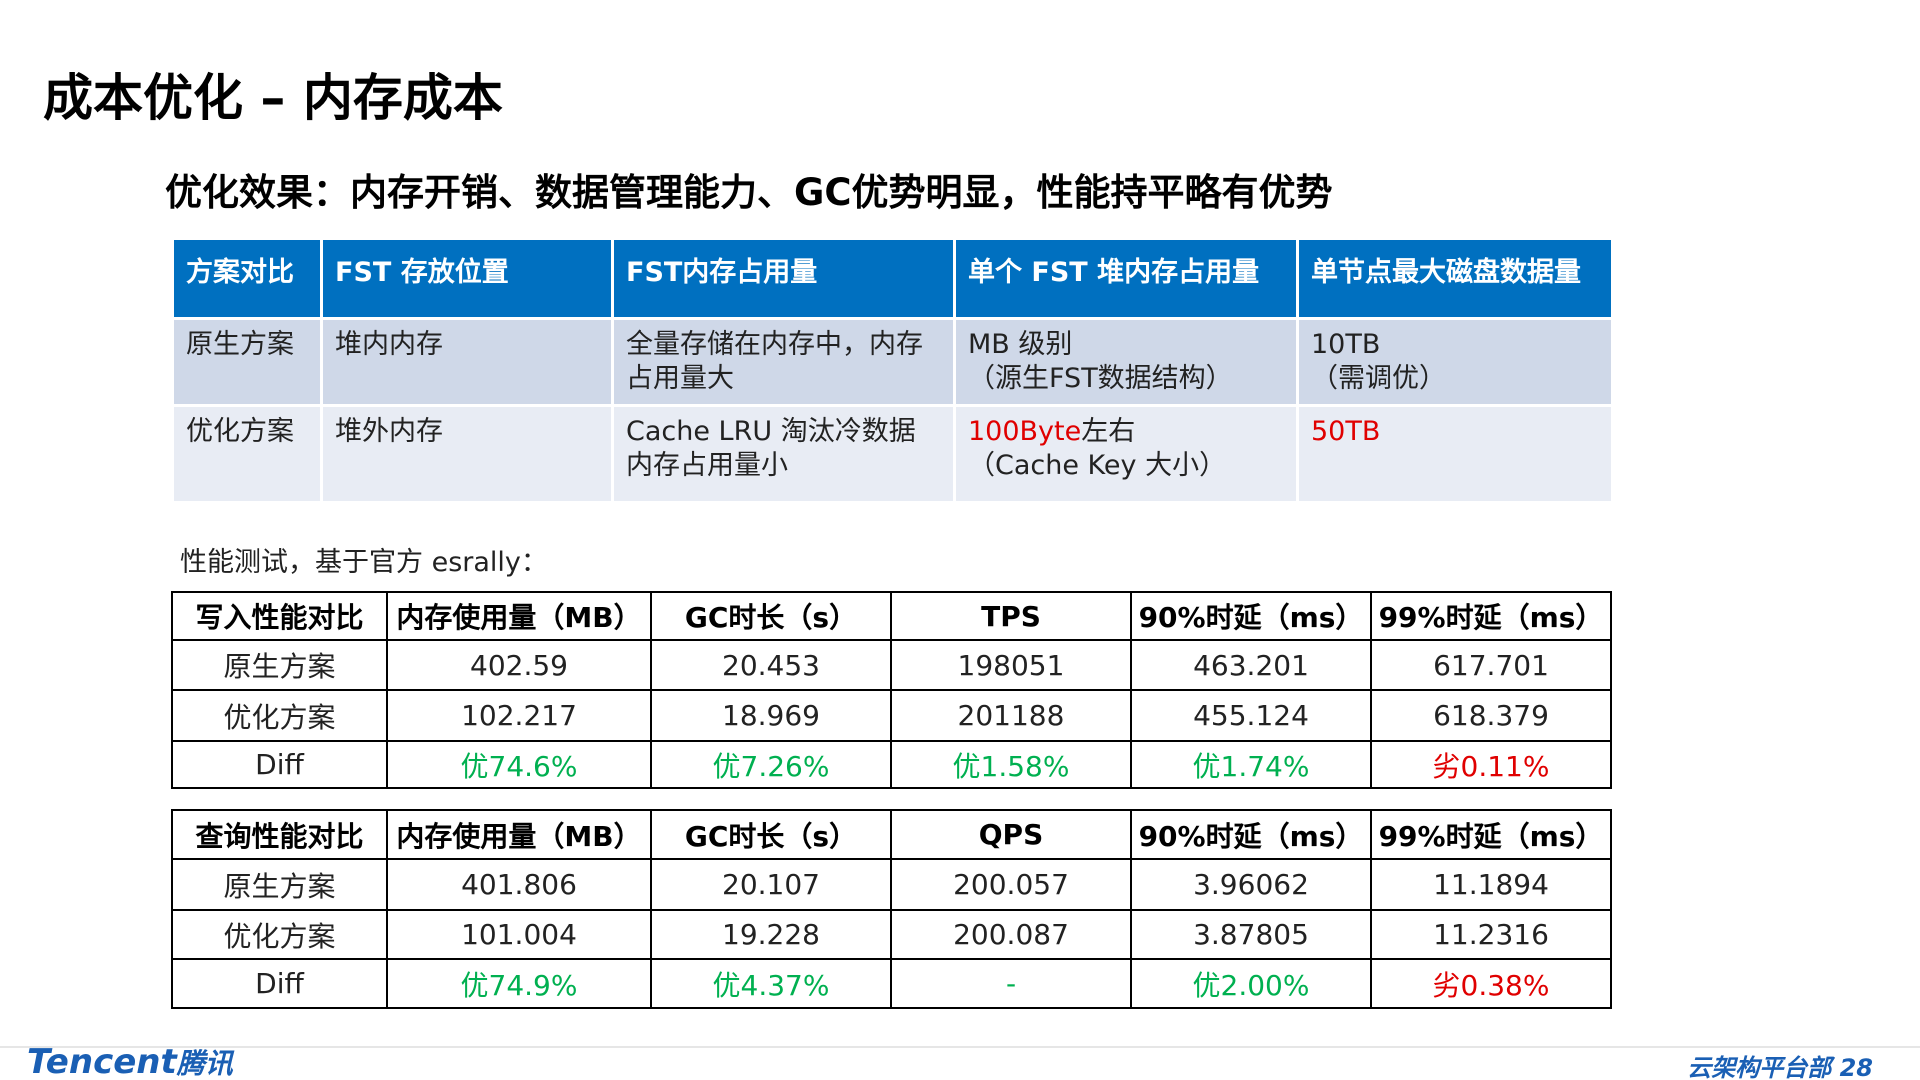  I want to click on cell-line: 原生方案, so click(240, 344).